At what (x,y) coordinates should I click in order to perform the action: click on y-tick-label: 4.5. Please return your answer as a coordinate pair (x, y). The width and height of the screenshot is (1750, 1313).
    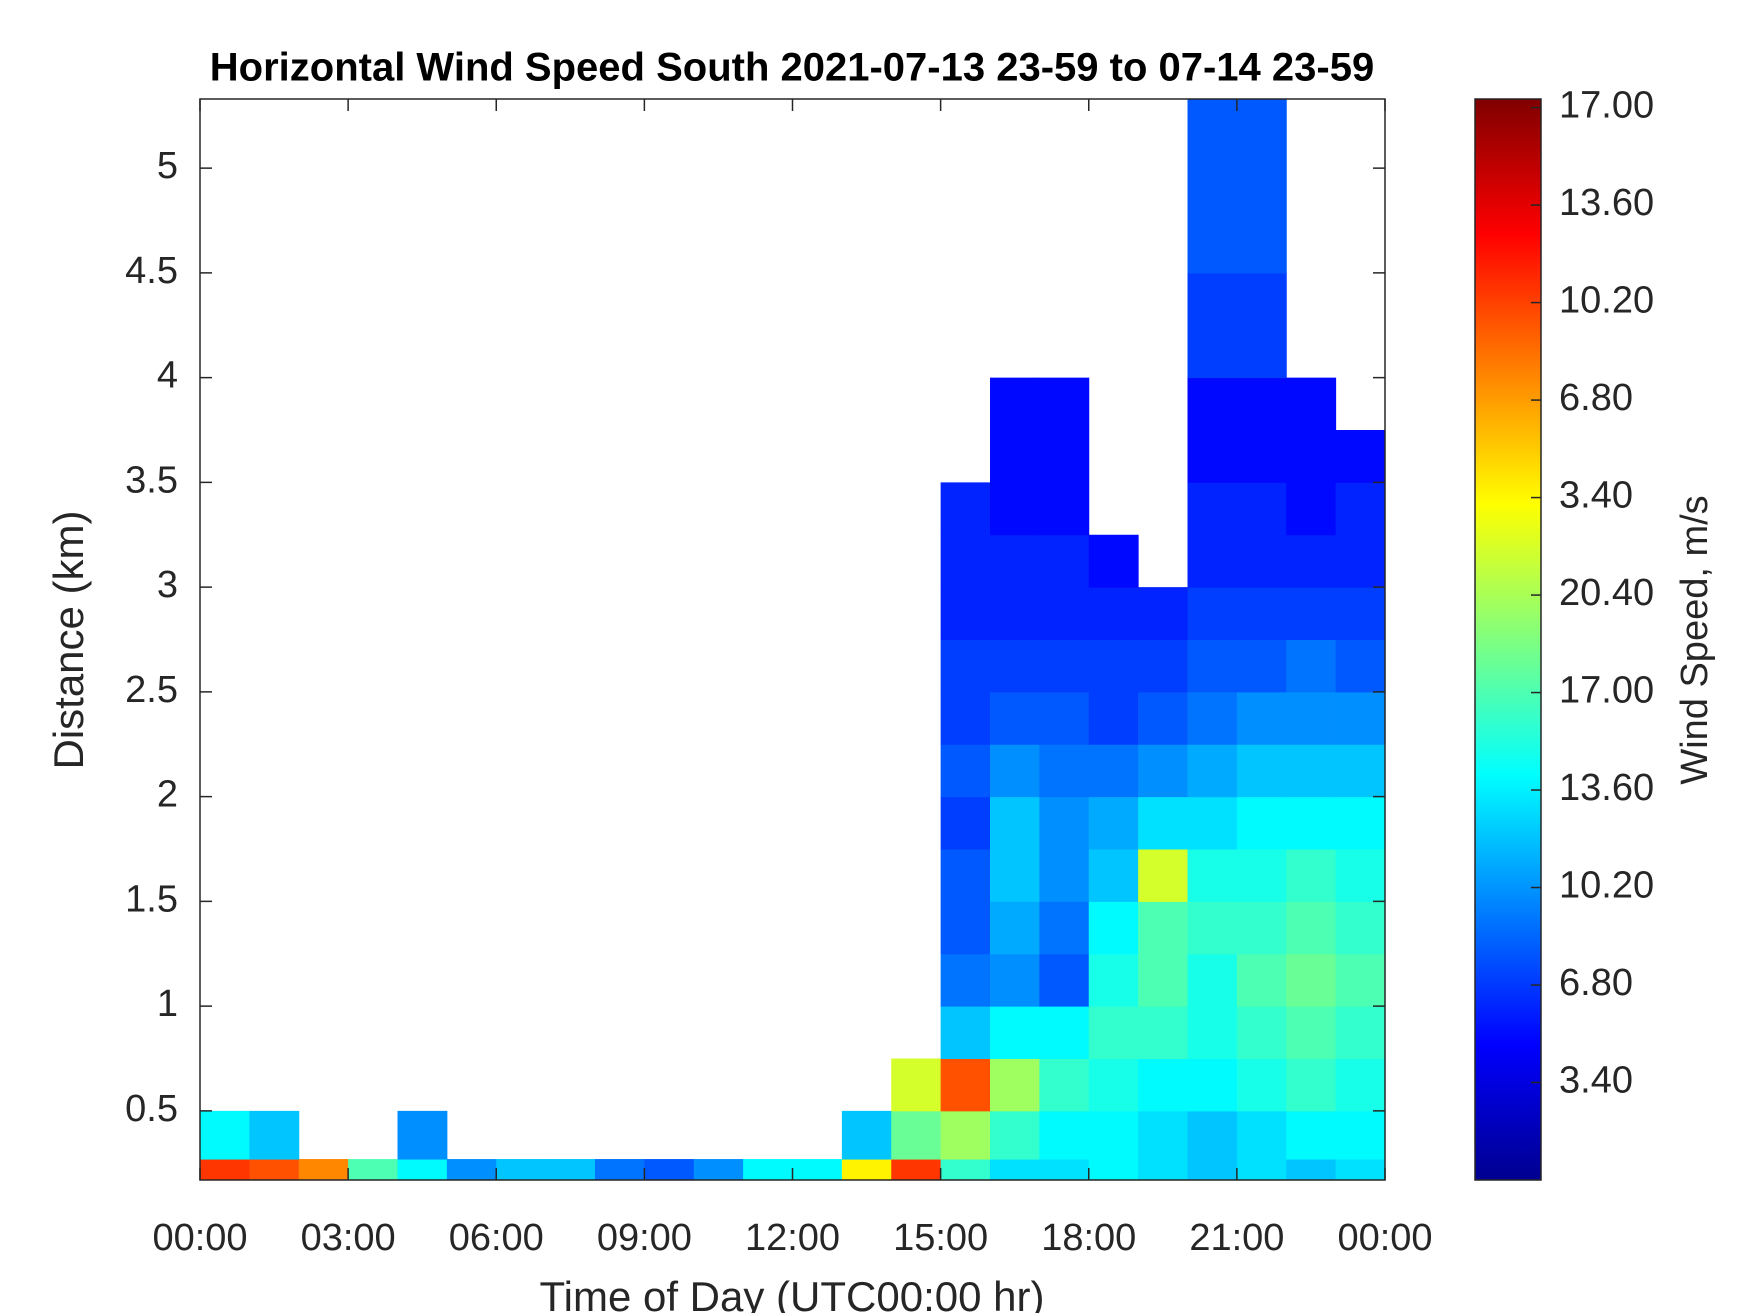
    Looking at the image, I should click on (151, 271).